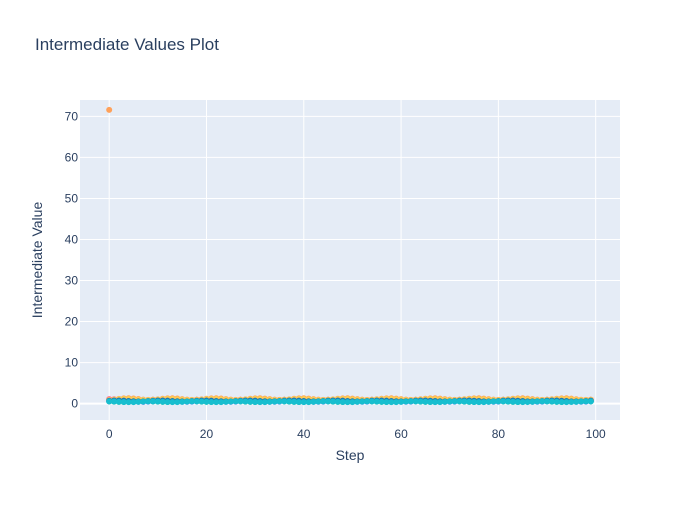 The width and height of the screenshot is (700, 505). I want to click on x-tick-labels: 0 20 40 60 80 100, so click(356, 434).